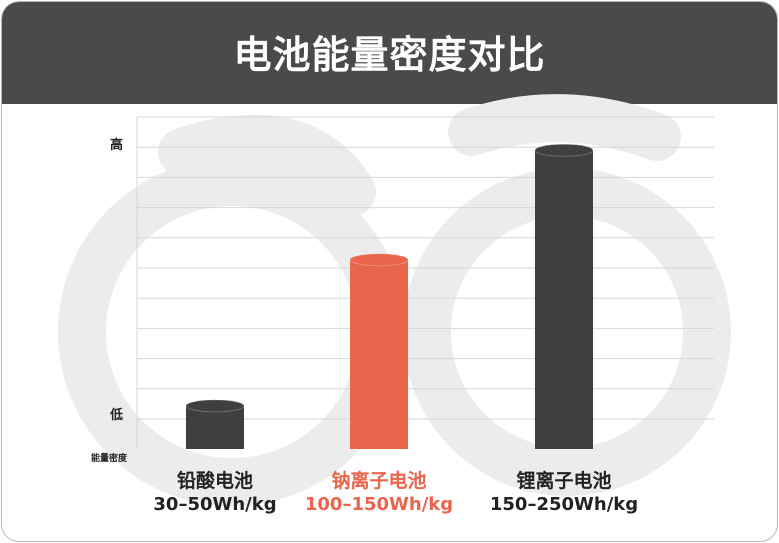 Image resolution: width=779 pixels, height=543 pixels. What do you see at coordinates (563, 480) in the screenshot?
I see `category-label: 锂离子电池` at bounding box center [563, 480].